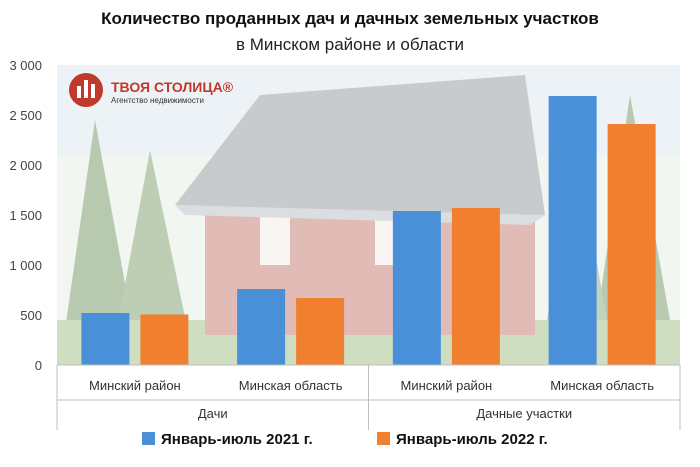  Describe the element at coordinates (25, 265) in the screenshot. I see `y-tick-label: 1 000` at that location.